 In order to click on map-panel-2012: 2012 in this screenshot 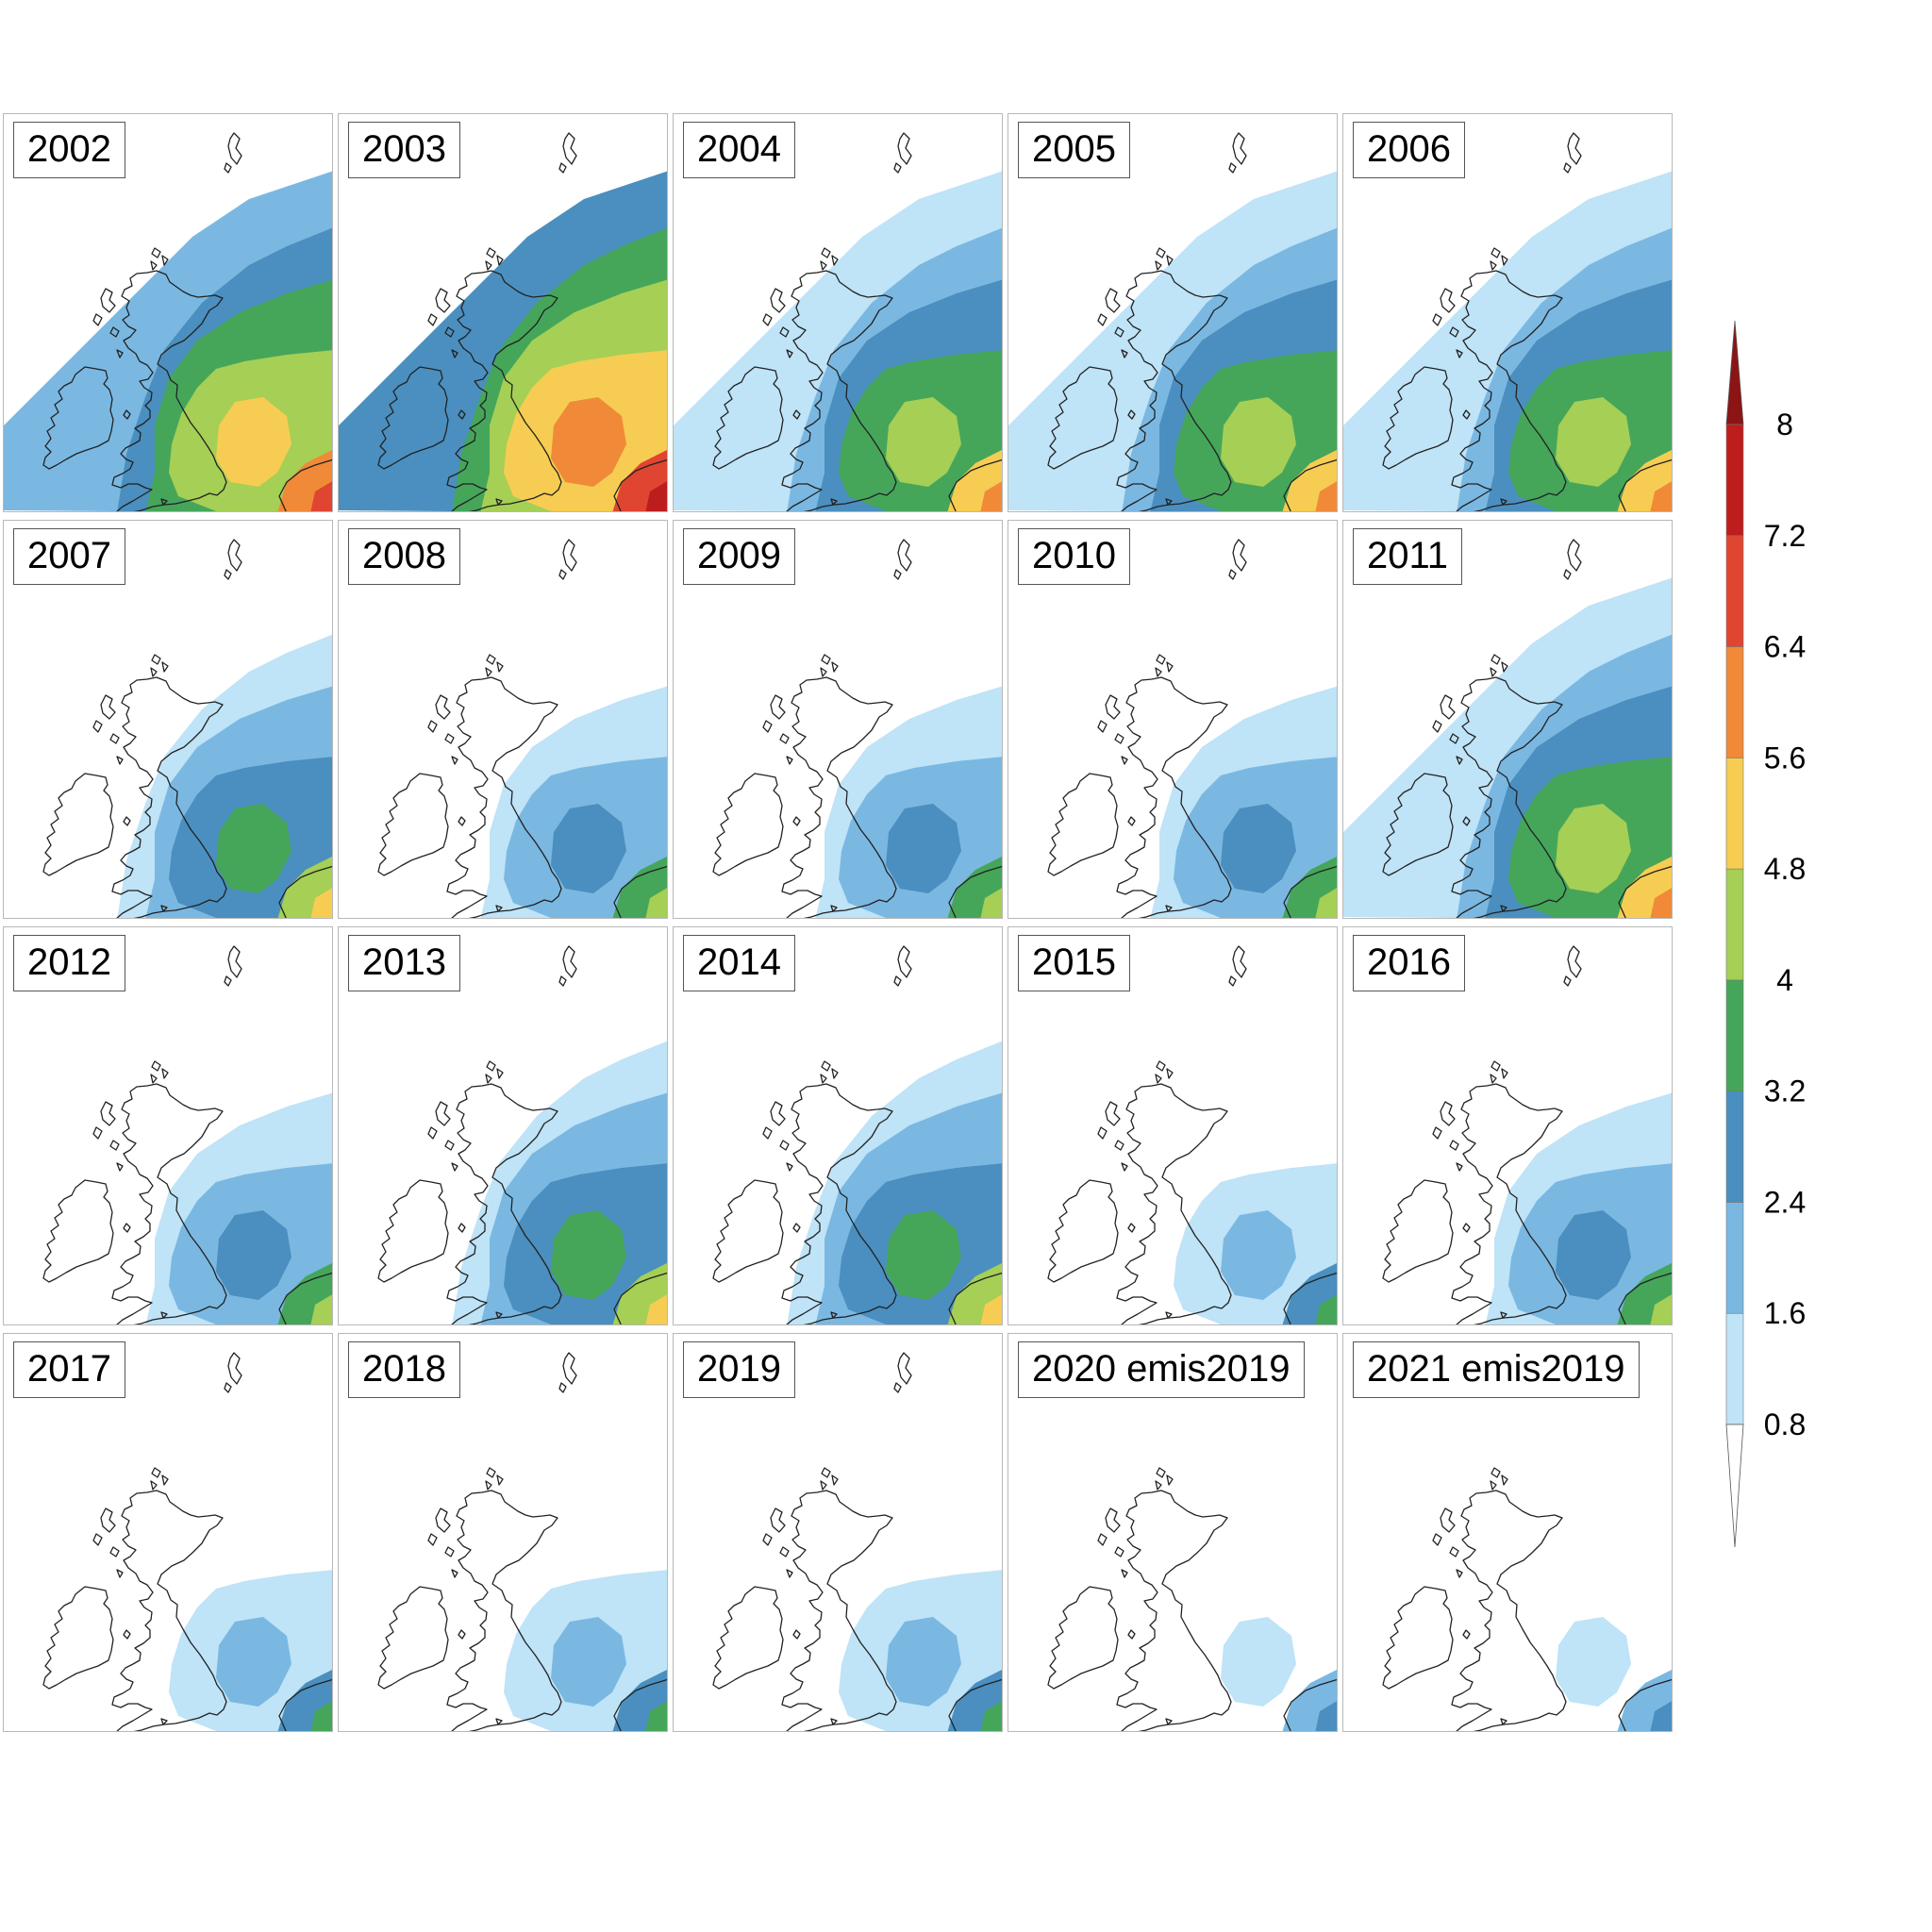, I will do `click(168, 1125)`.